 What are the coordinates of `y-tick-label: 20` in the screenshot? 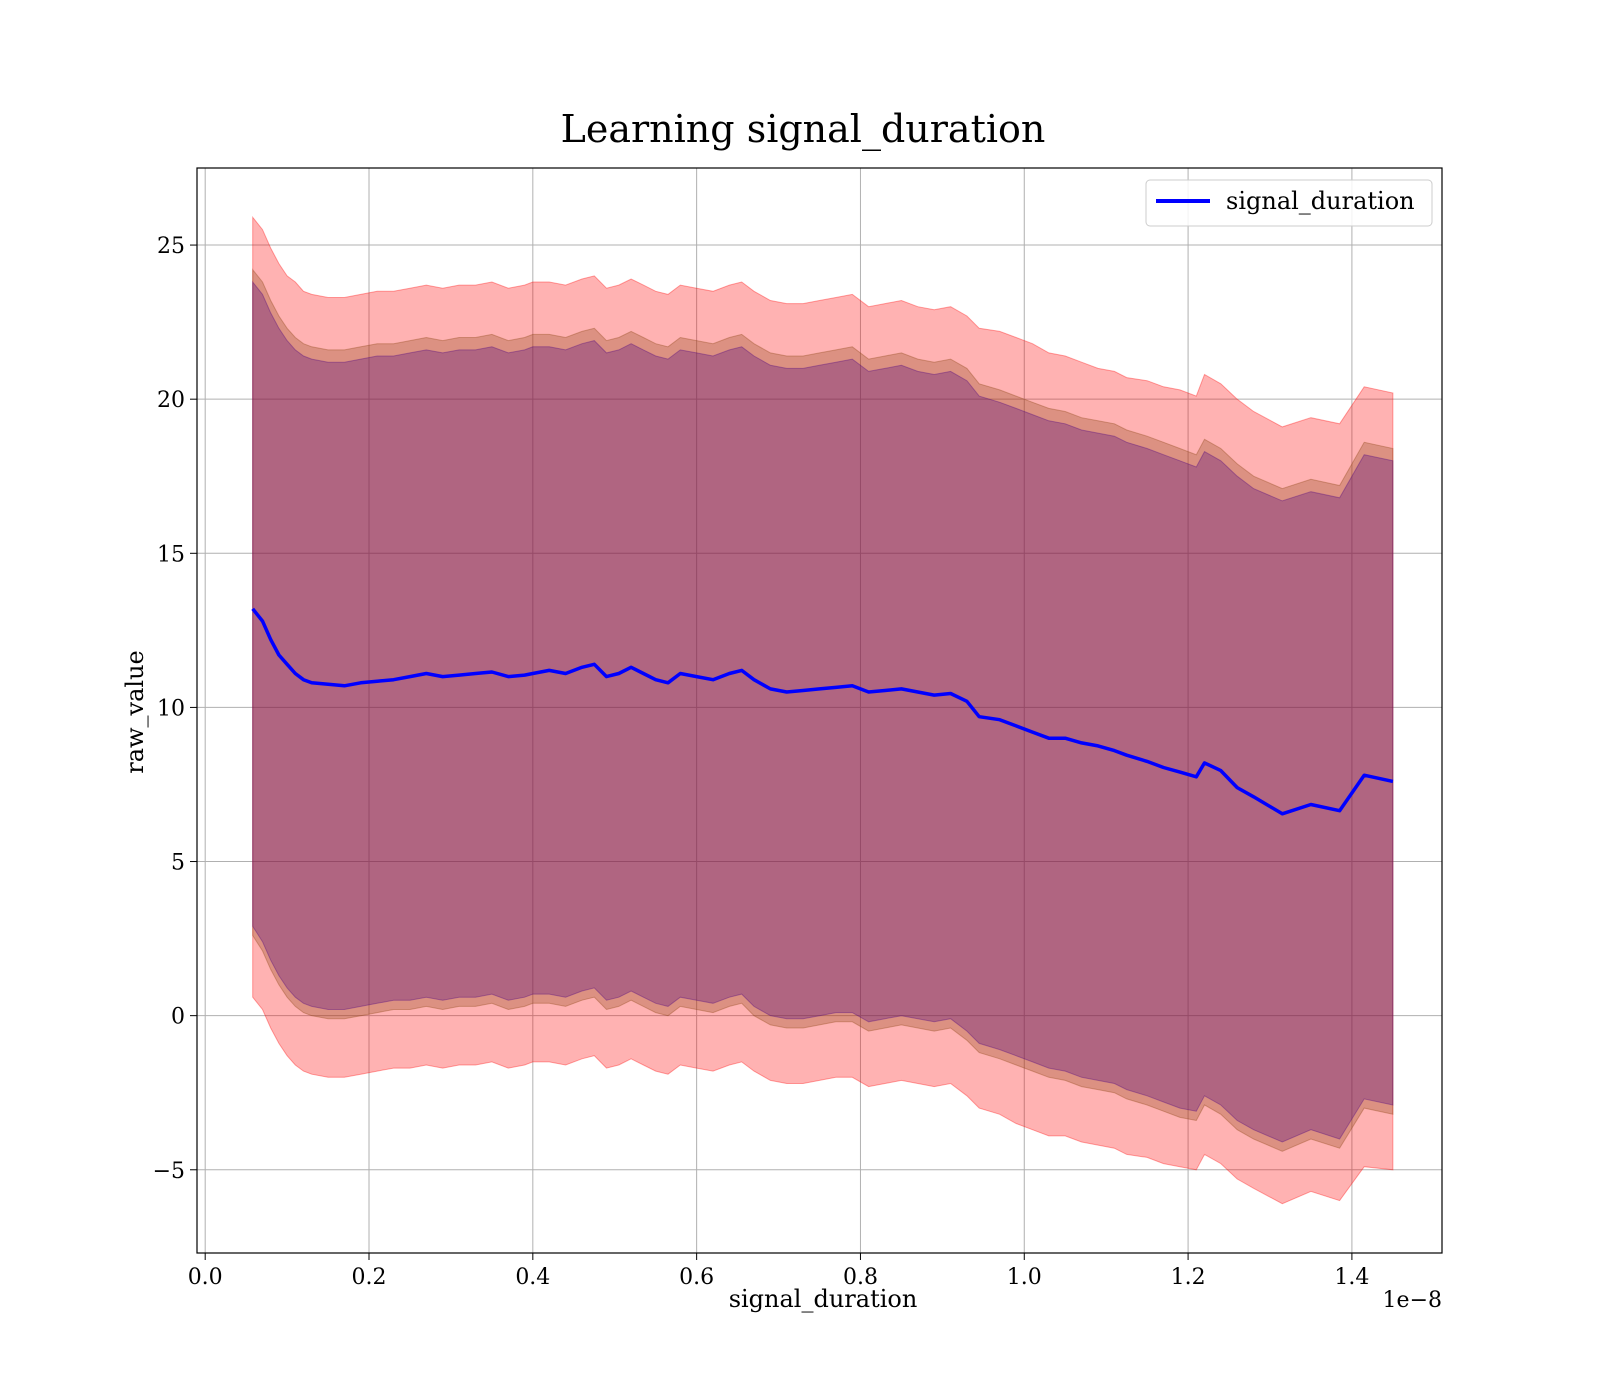 It's located at (171, 400).